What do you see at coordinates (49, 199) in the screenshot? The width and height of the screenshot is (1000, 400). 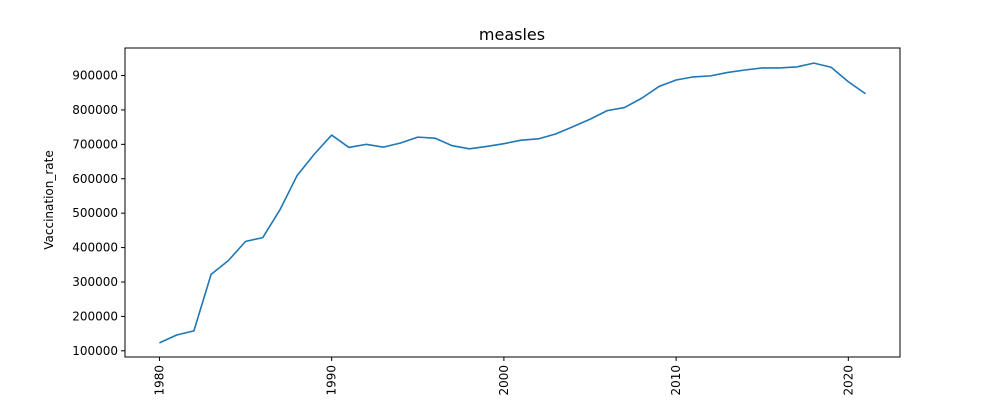 I see `y-axis-label: Vaccination_rate` at bounding box center [49, 199].